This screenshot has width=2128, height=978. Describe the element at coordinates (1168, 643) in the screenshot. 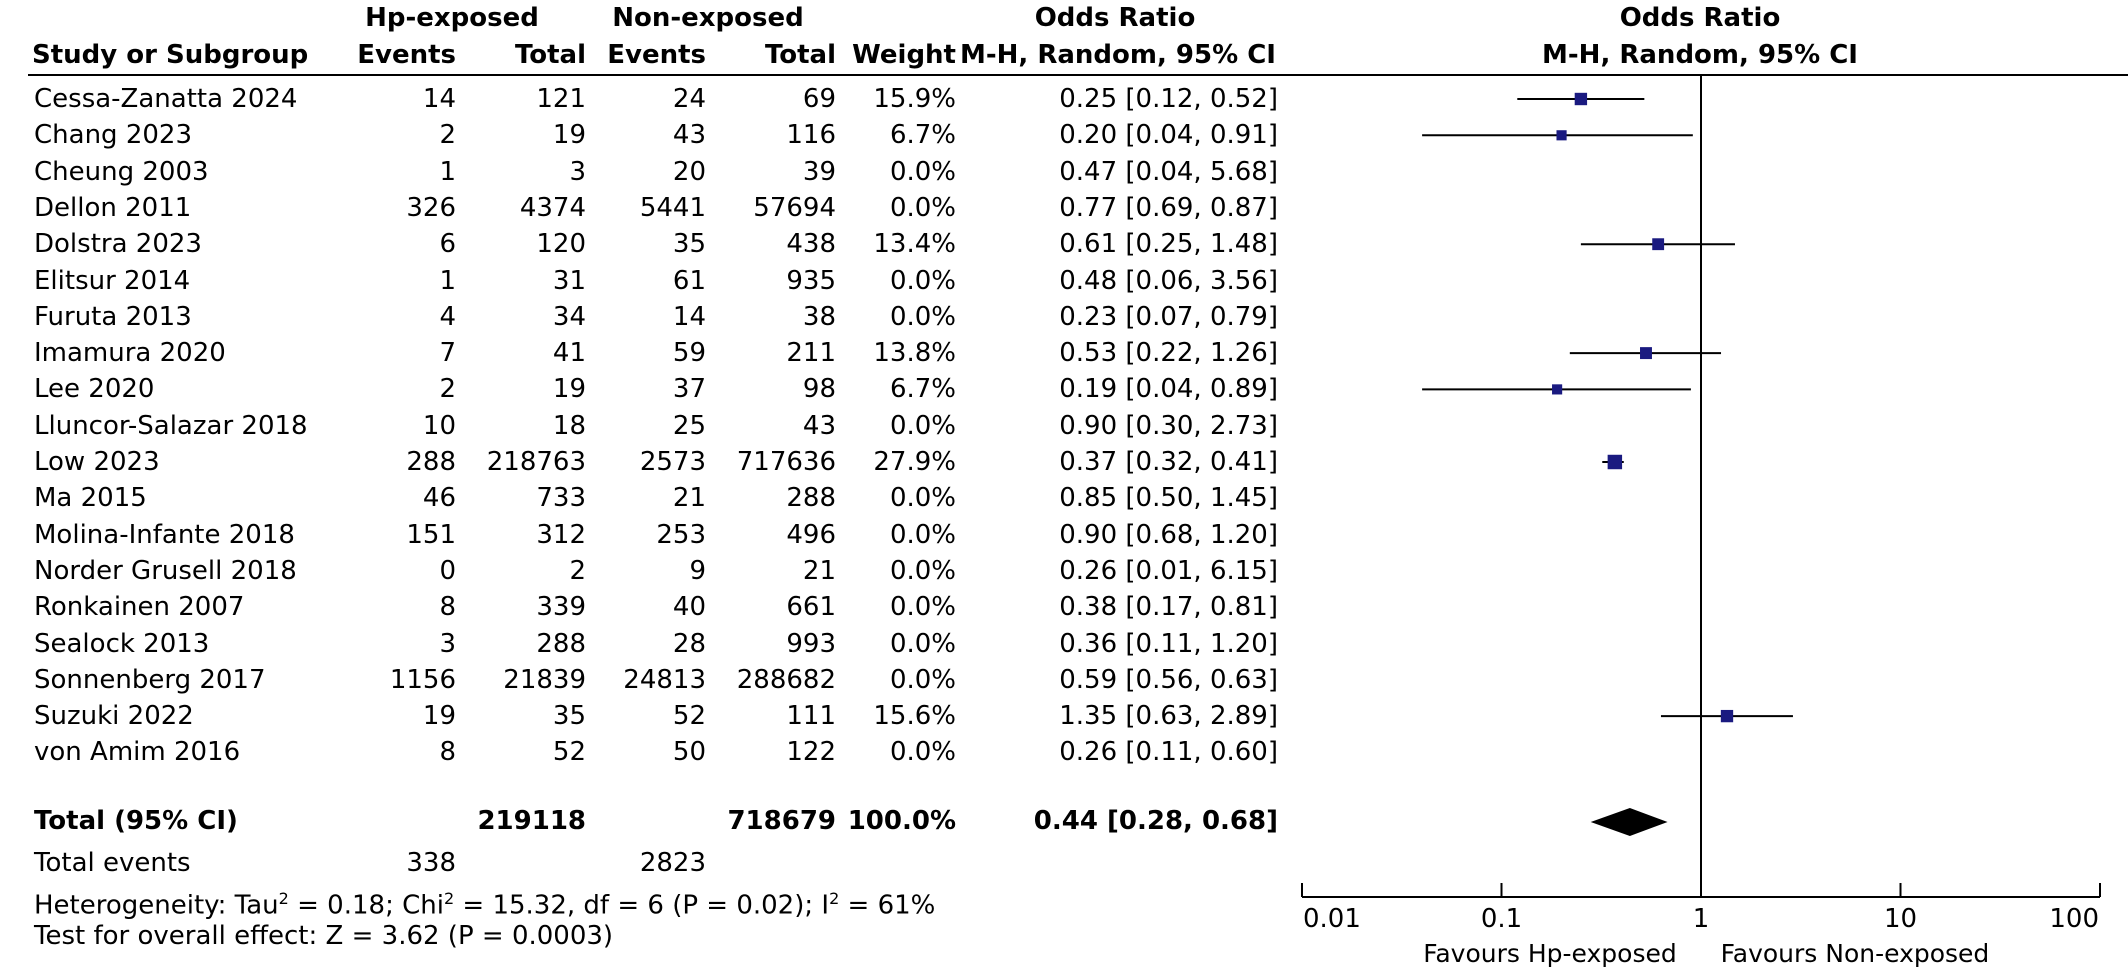

I see `or-ci: 0.36 [0.11, 1.20]` at that location.